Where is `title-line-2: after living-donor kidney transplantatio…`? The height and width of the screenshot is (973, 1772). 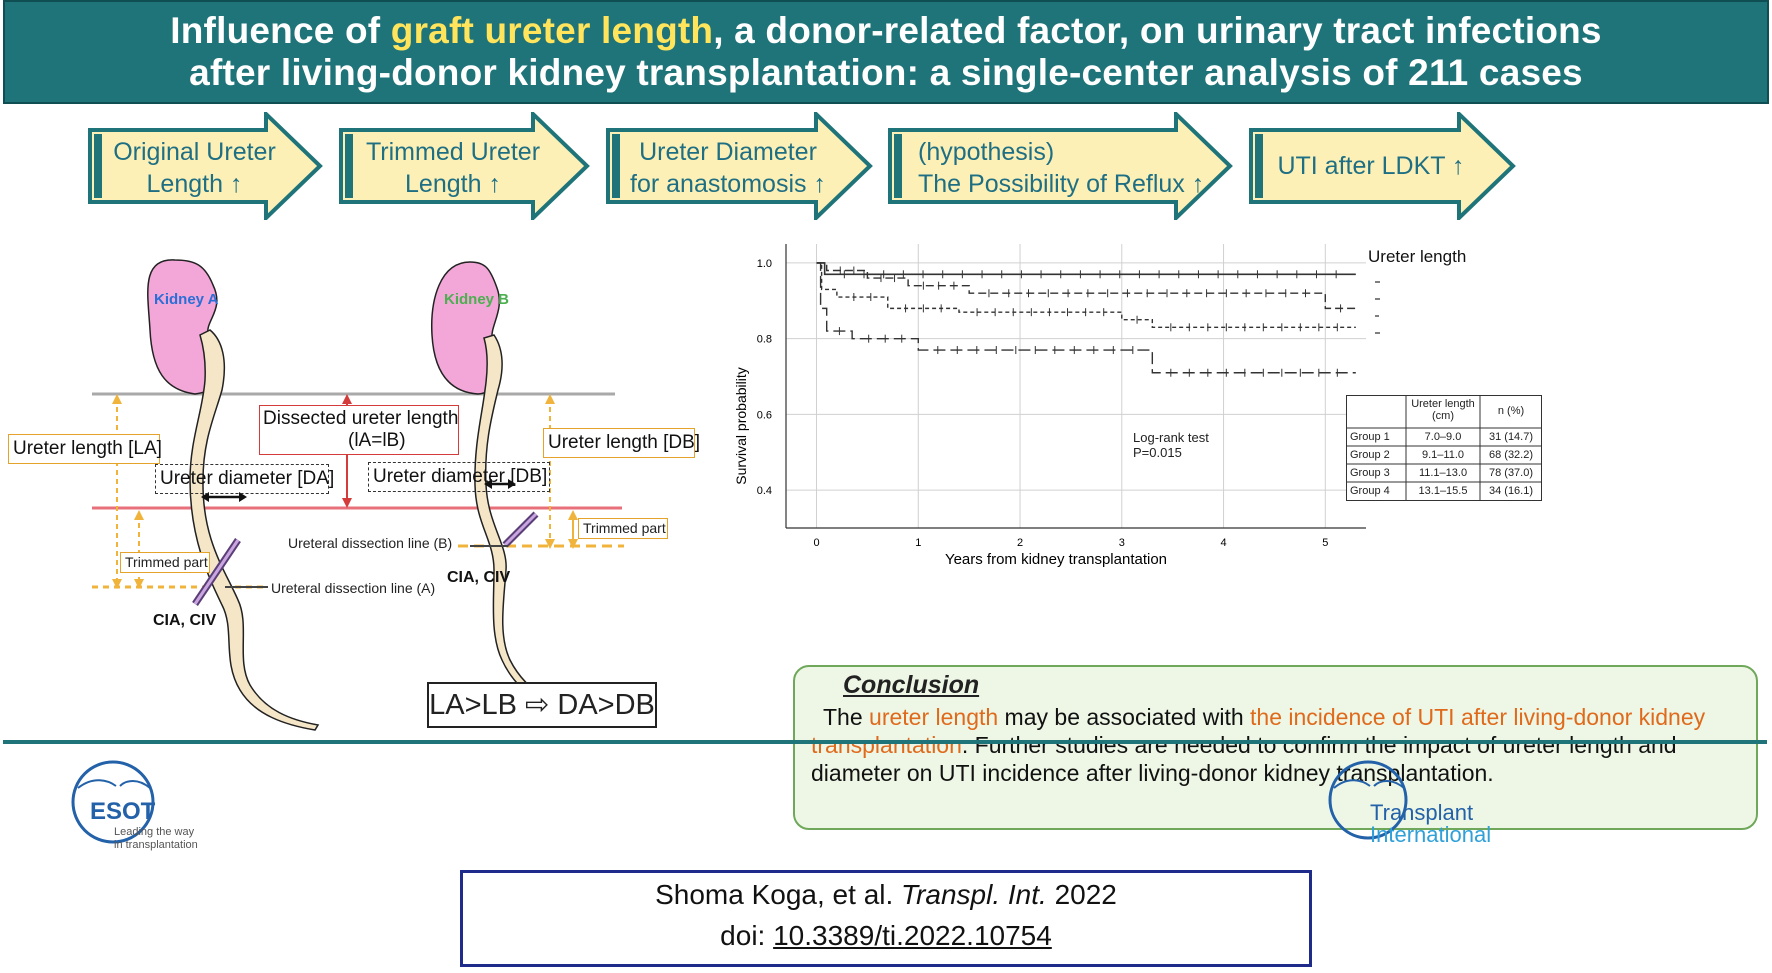 title-line-2: after living-donor kidney transplantatio… is located at coordinates (886, 72).